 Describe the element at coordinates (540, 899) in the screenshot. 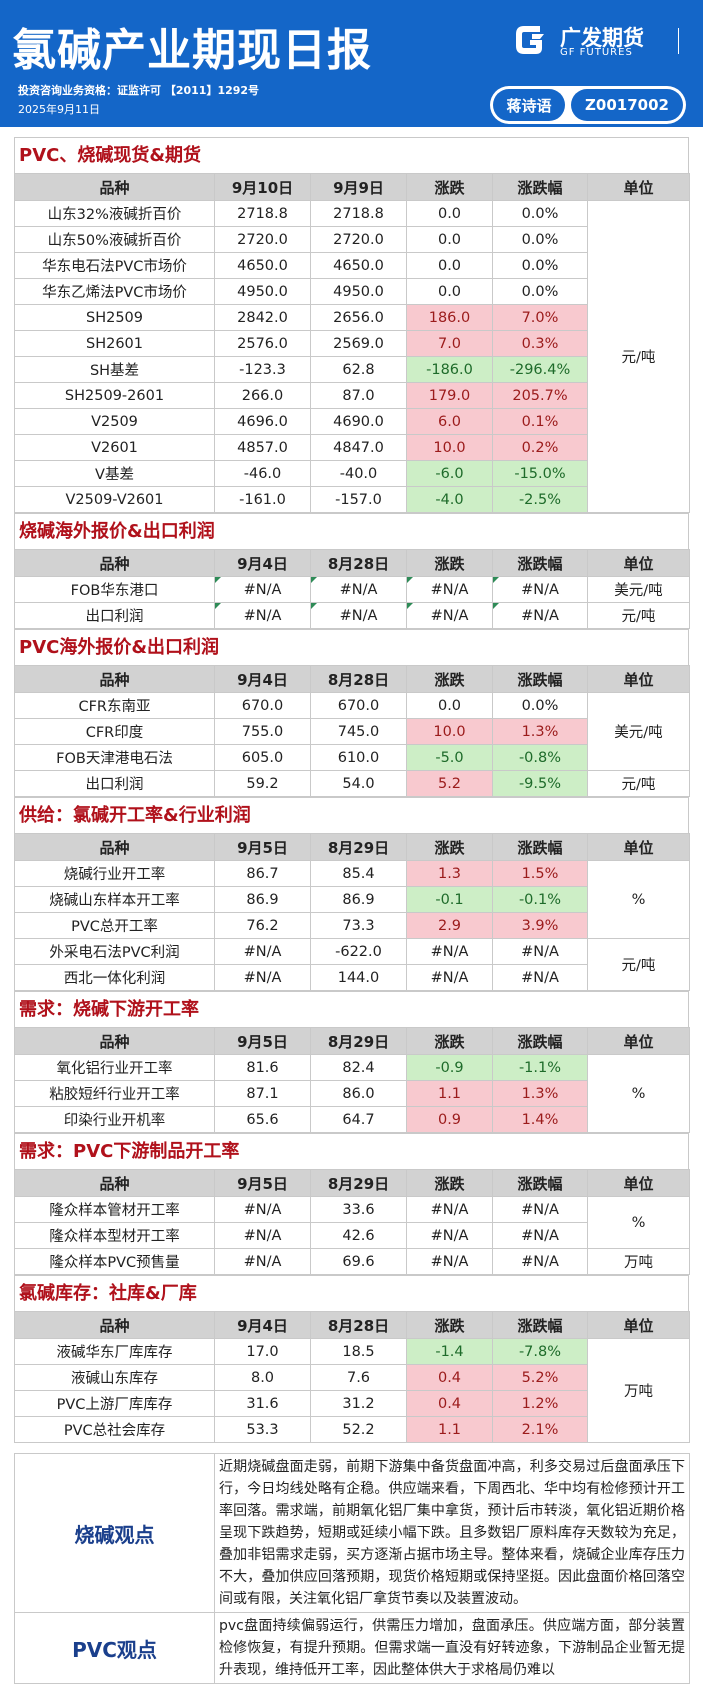

I see `change-pct-cell: -0.1%` at that location.